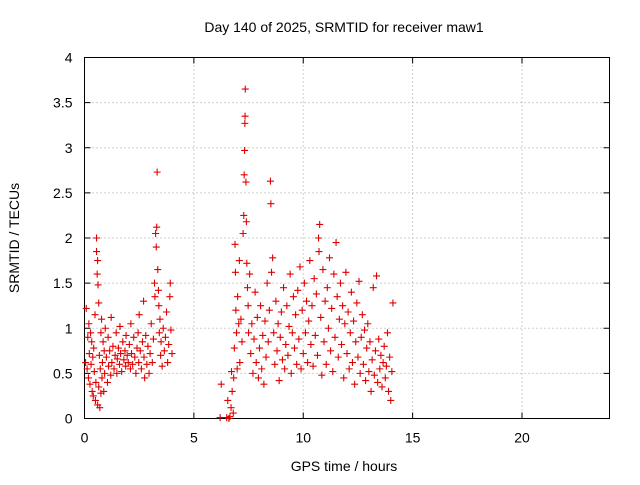  I want to click on y-tick-label: 2, so click(69, 238).